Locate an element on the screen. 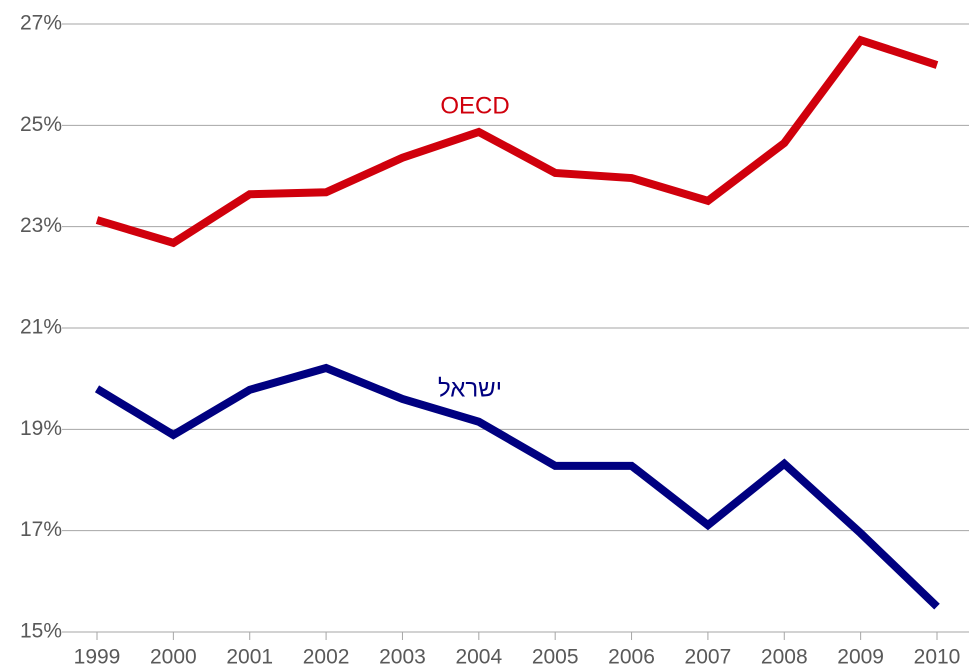 The height and width of the screenshot is (669, 969). x-tick-label: 2006 is located at coordinates (631, 657).